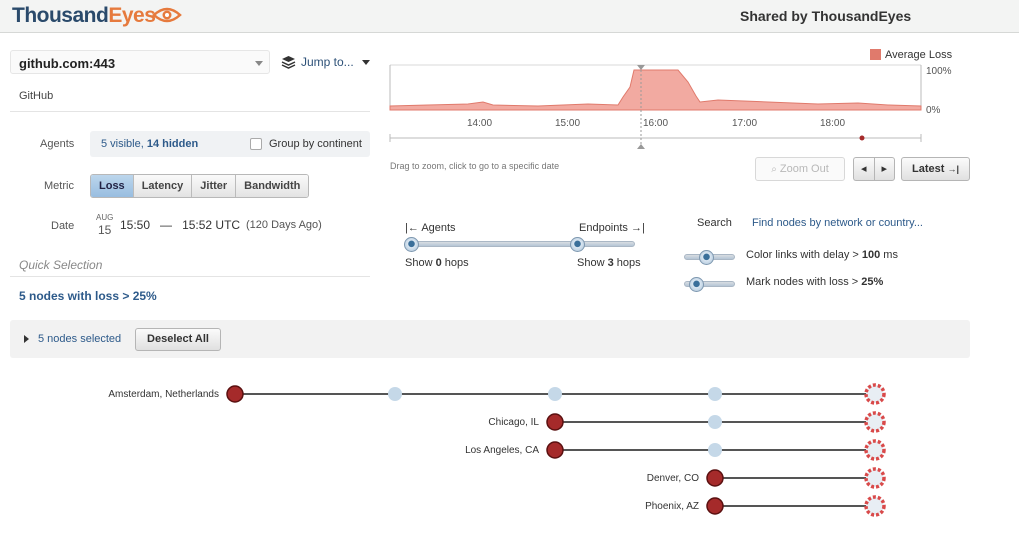 The height and width of the screenshot is (539, 1019). Describe the element at coordinates (140, 62) in the screenshot. I see `test-selector: github.com:443` at that location.